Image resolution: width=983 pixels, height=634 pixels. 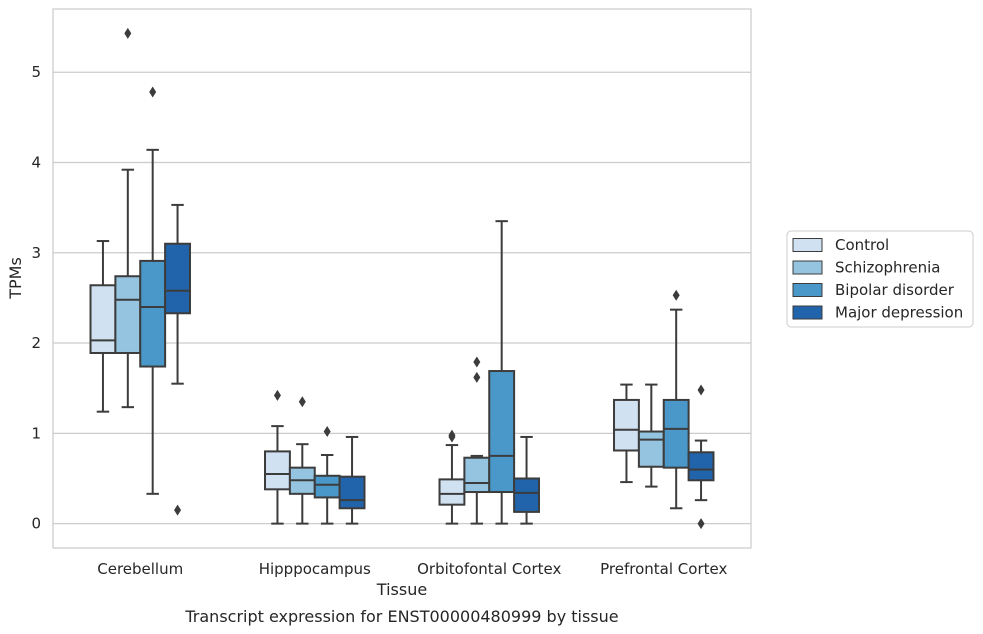 What do you see at coordinates (663, 569) in the screenshot?
I see `x-tick-label: Prefrontal Cortex` at bounding box center [663, 569].